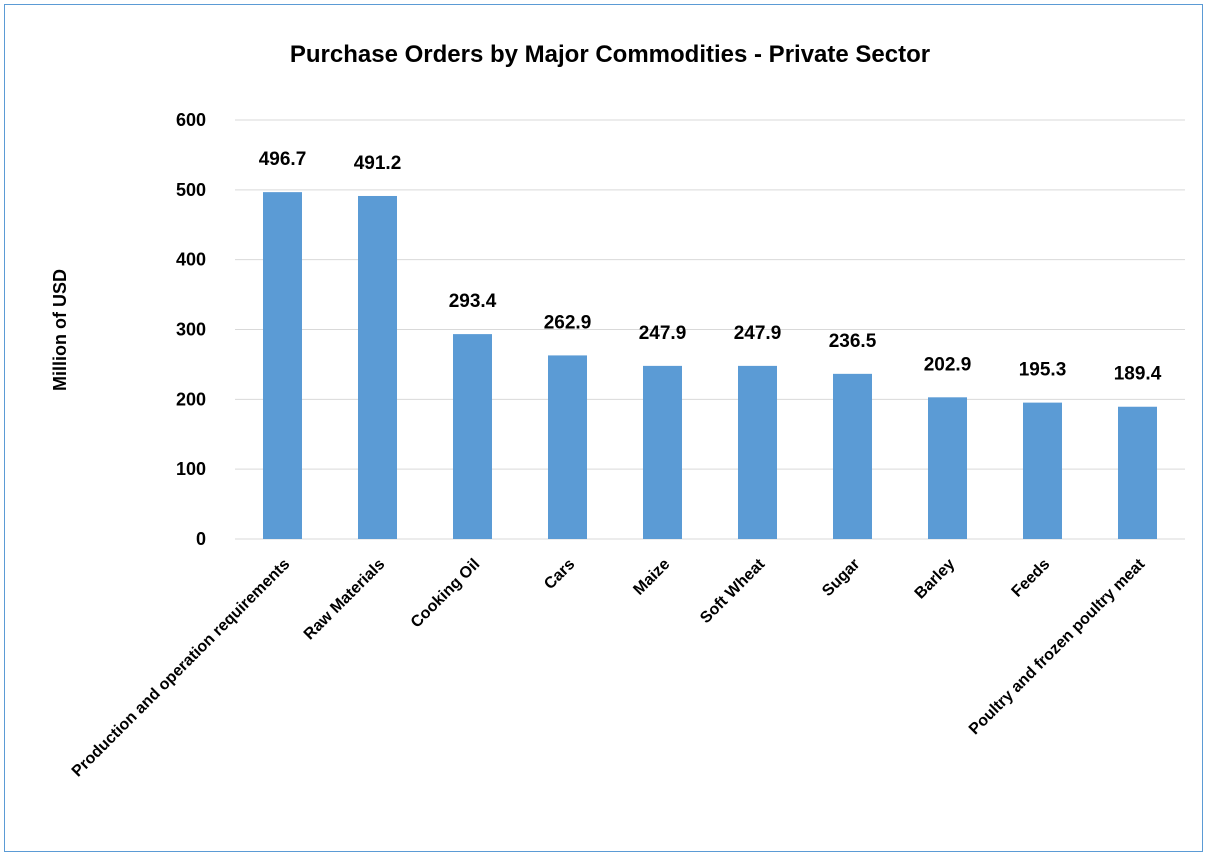  What do you see at coordinates (853, 341) in the screenshot?
I see `data-label: 236.5` at bounding box center [853, 341].